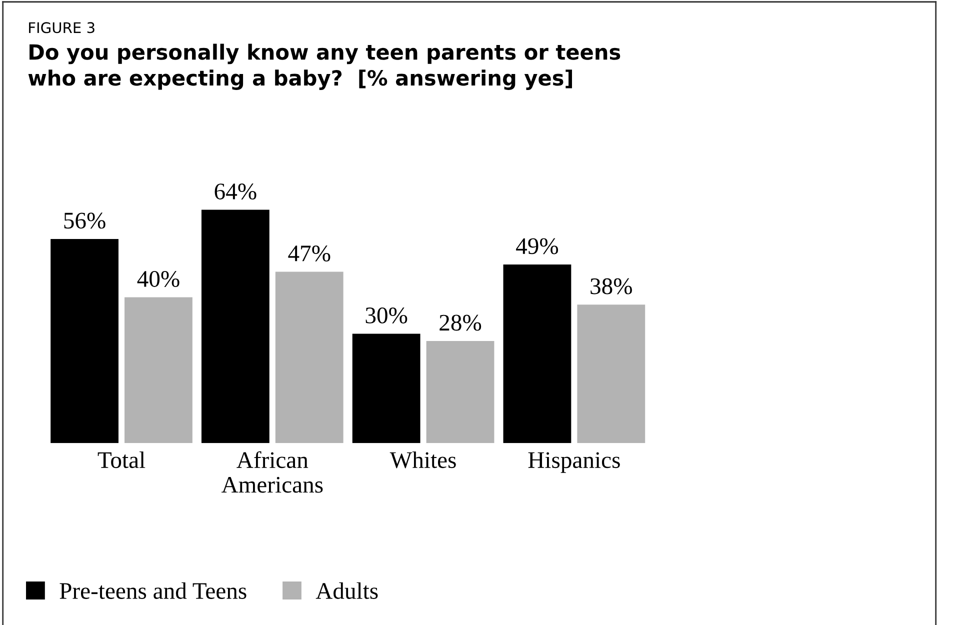  I want to click on data-label: 49%, so click(537, 246).